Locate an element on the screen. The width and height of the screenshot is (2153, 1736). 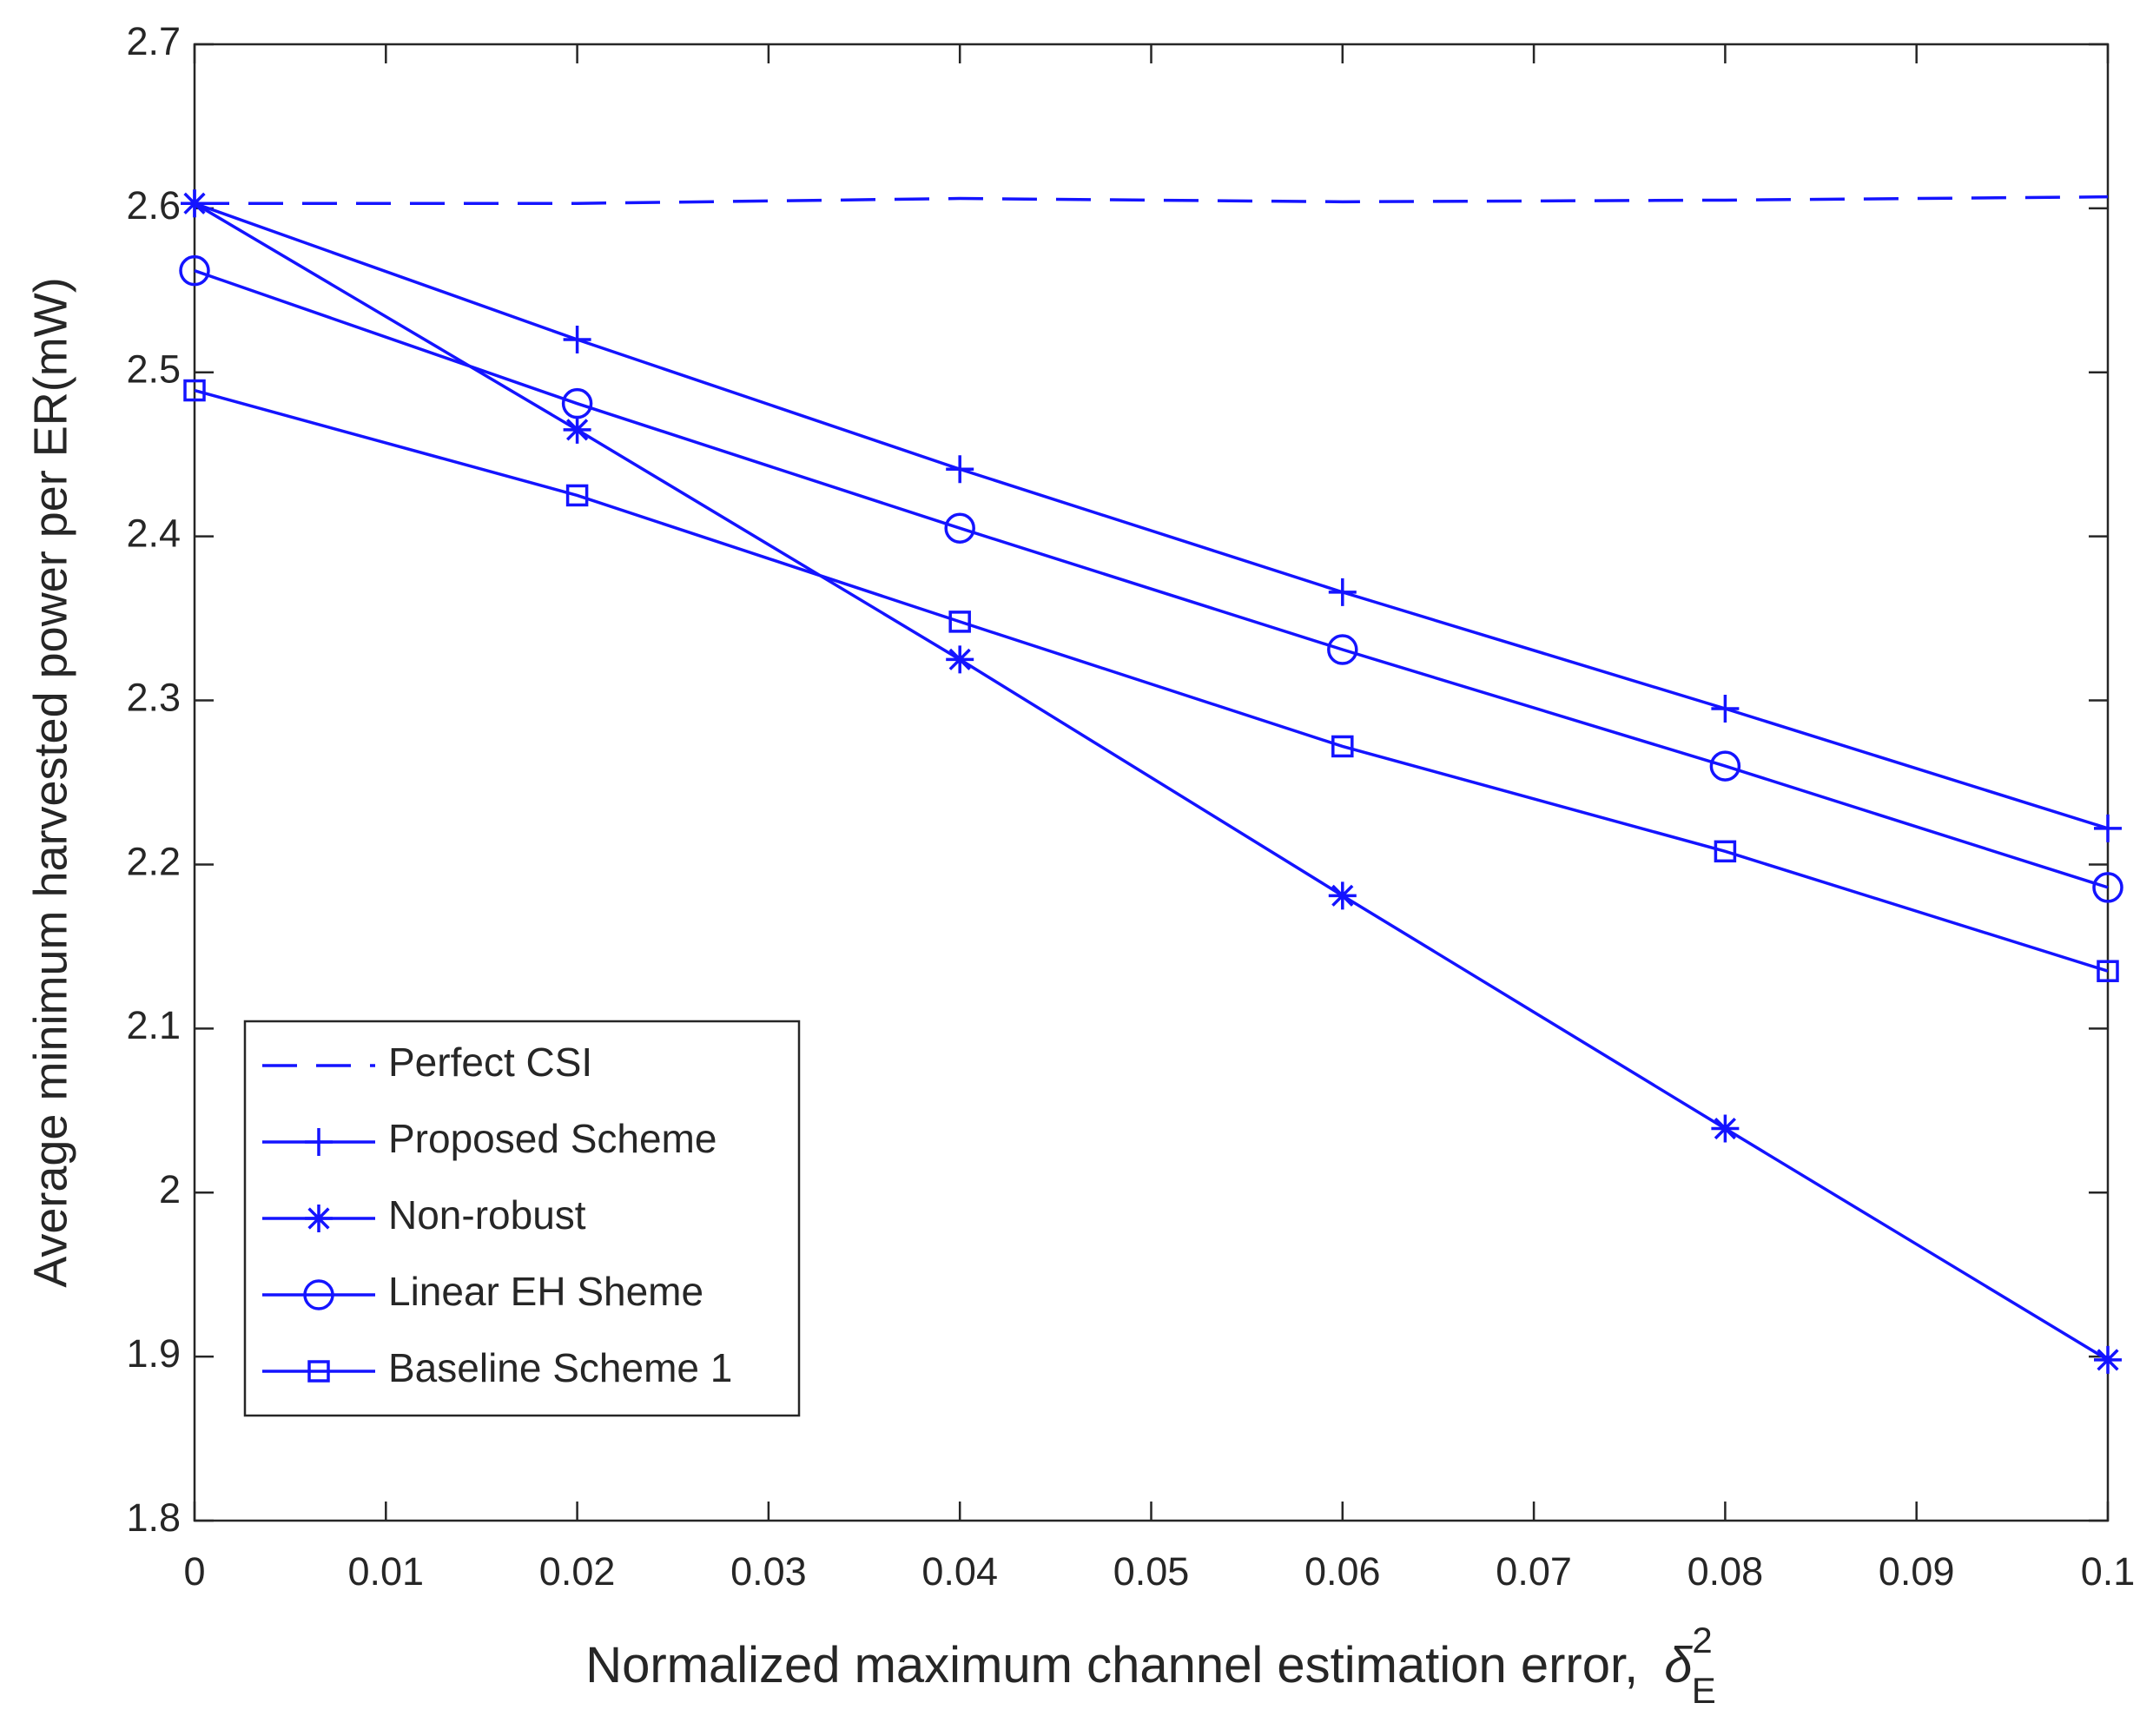
x-tick-label: 0.05 is located at coordinates (1151, 1571).